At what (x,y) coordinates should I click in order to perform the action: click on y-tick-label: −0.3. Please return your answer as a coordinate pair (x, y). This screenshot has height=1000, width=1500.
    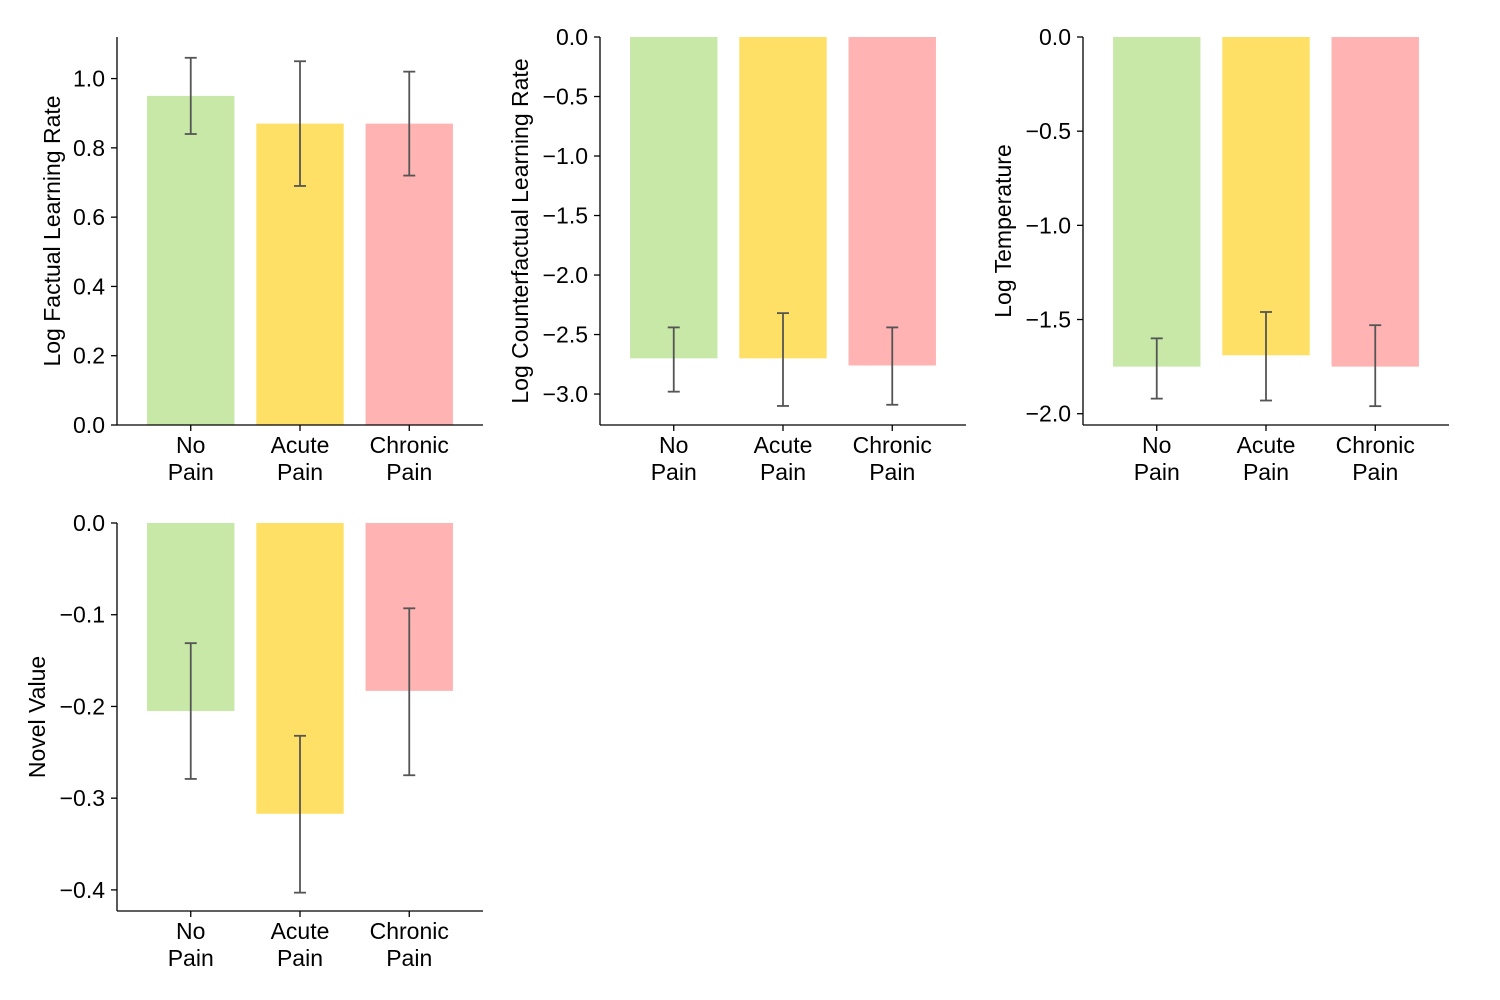
    Looking at the image, I should click on (82, 798).